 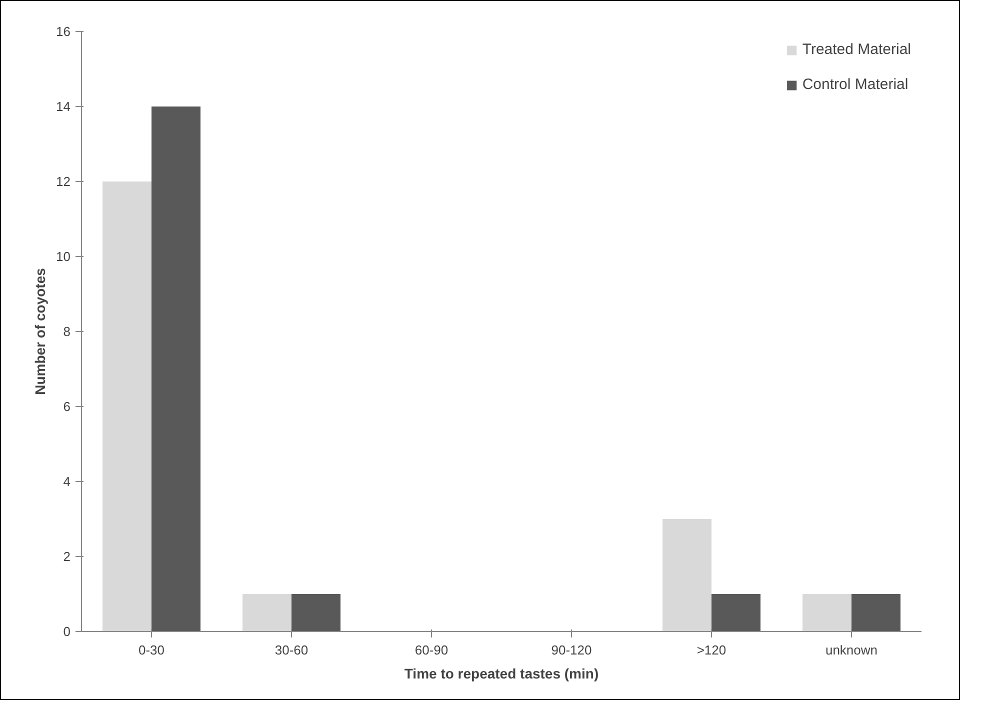 What do you see at coordinates (63, 31) in the screenshot?
I see `y-tick-label: 16` at bounding box center [63, 31].